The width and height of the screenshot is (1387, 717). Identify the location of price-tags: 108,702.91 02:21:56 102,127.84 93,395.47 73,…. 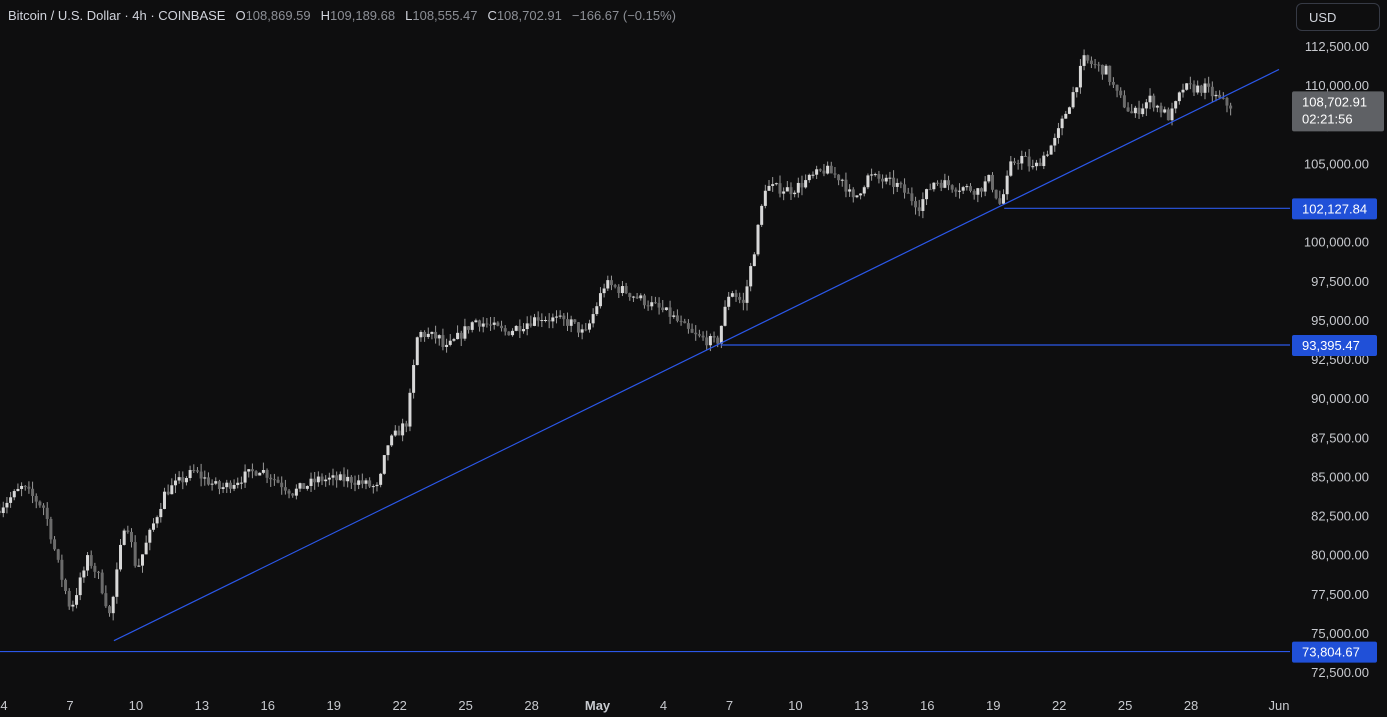
(1338, 377).